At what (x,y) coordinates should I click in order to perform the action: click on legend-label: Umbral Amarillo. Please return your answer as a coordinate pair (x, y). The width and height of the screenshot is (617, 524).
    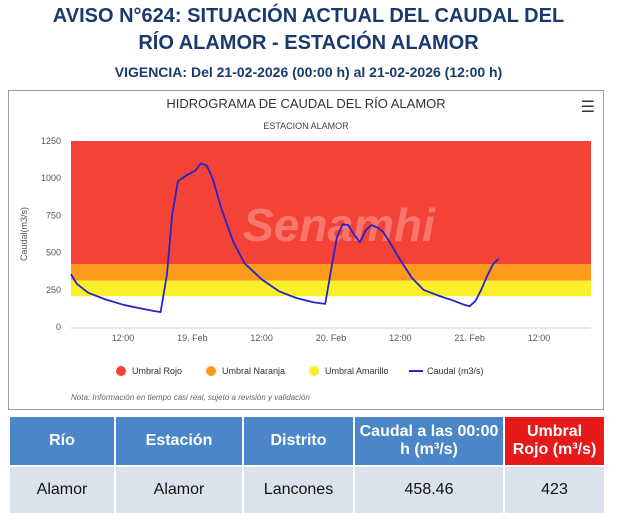
    Looking at the image, I should click on (357, 371).